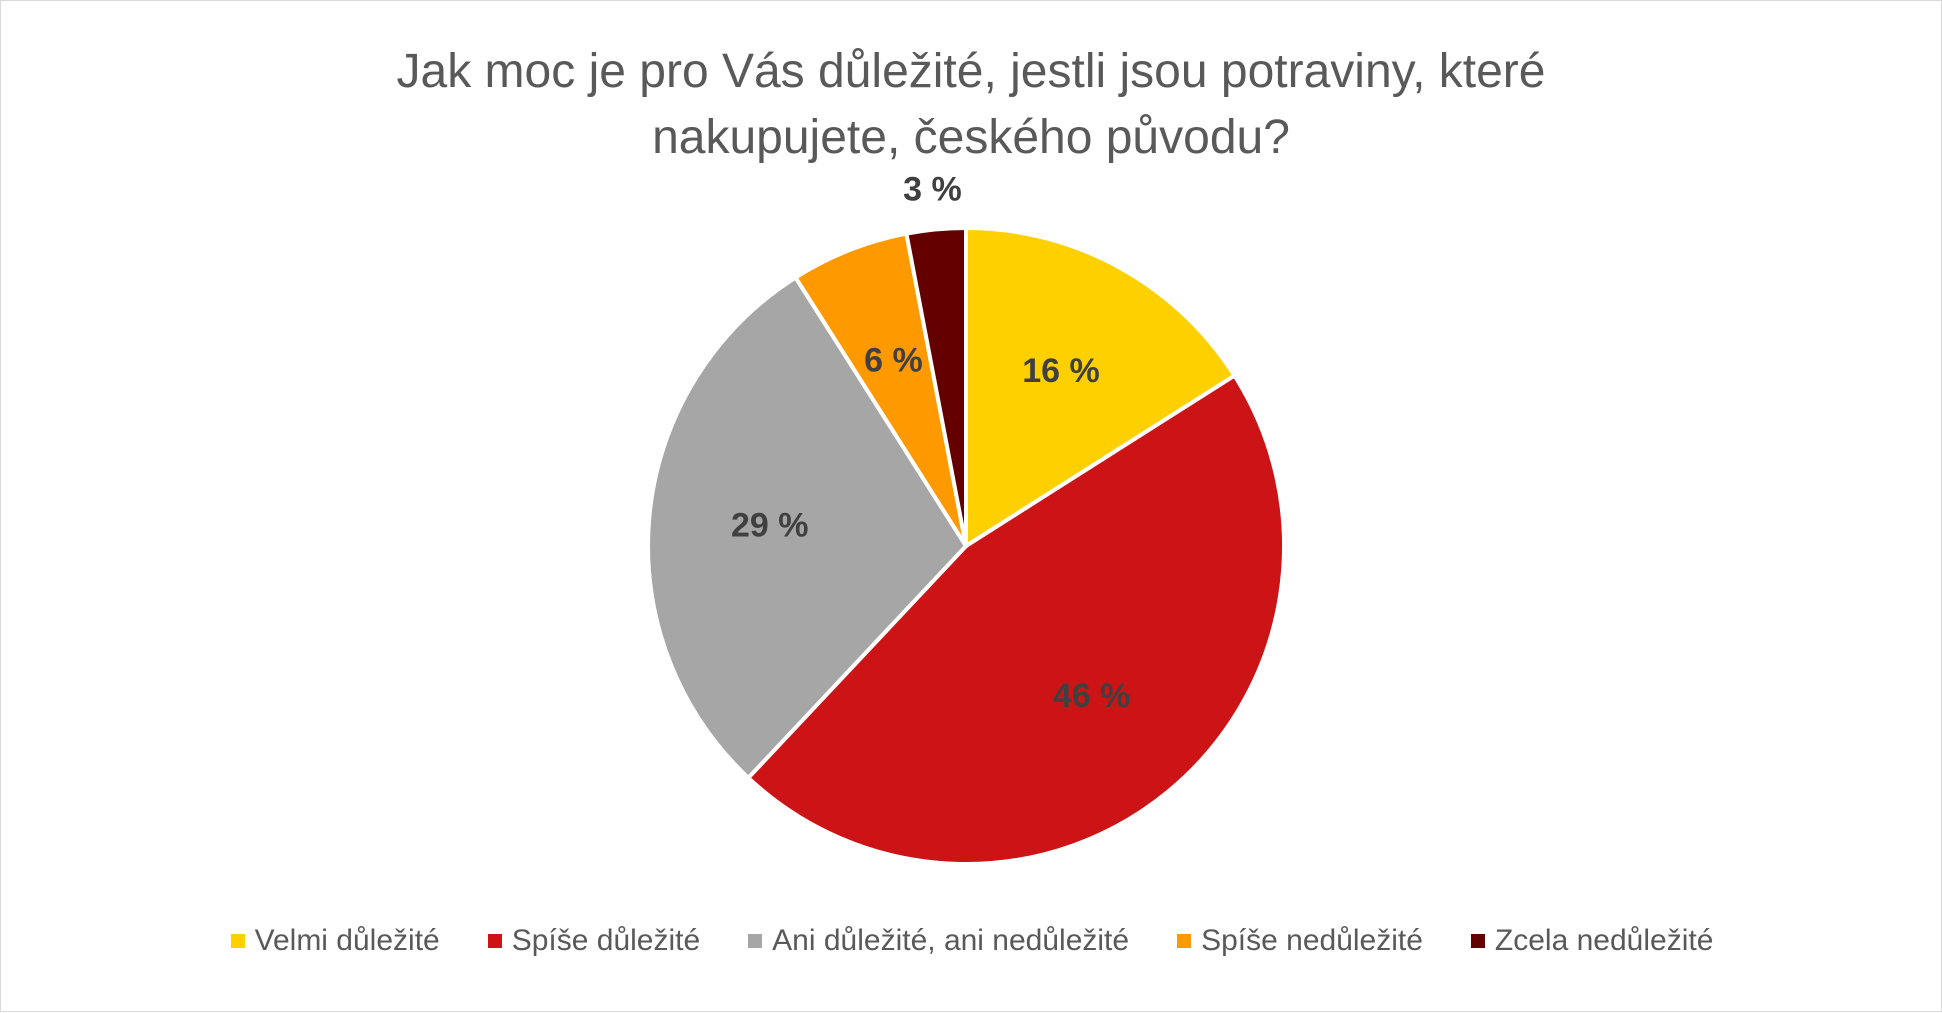 This screenshot has width=1942, height=1013. What do you see at coordinates (606, 940) in the screenshot?
I see `legend-label: Spíše důležité` at bounding box center [606, 940].